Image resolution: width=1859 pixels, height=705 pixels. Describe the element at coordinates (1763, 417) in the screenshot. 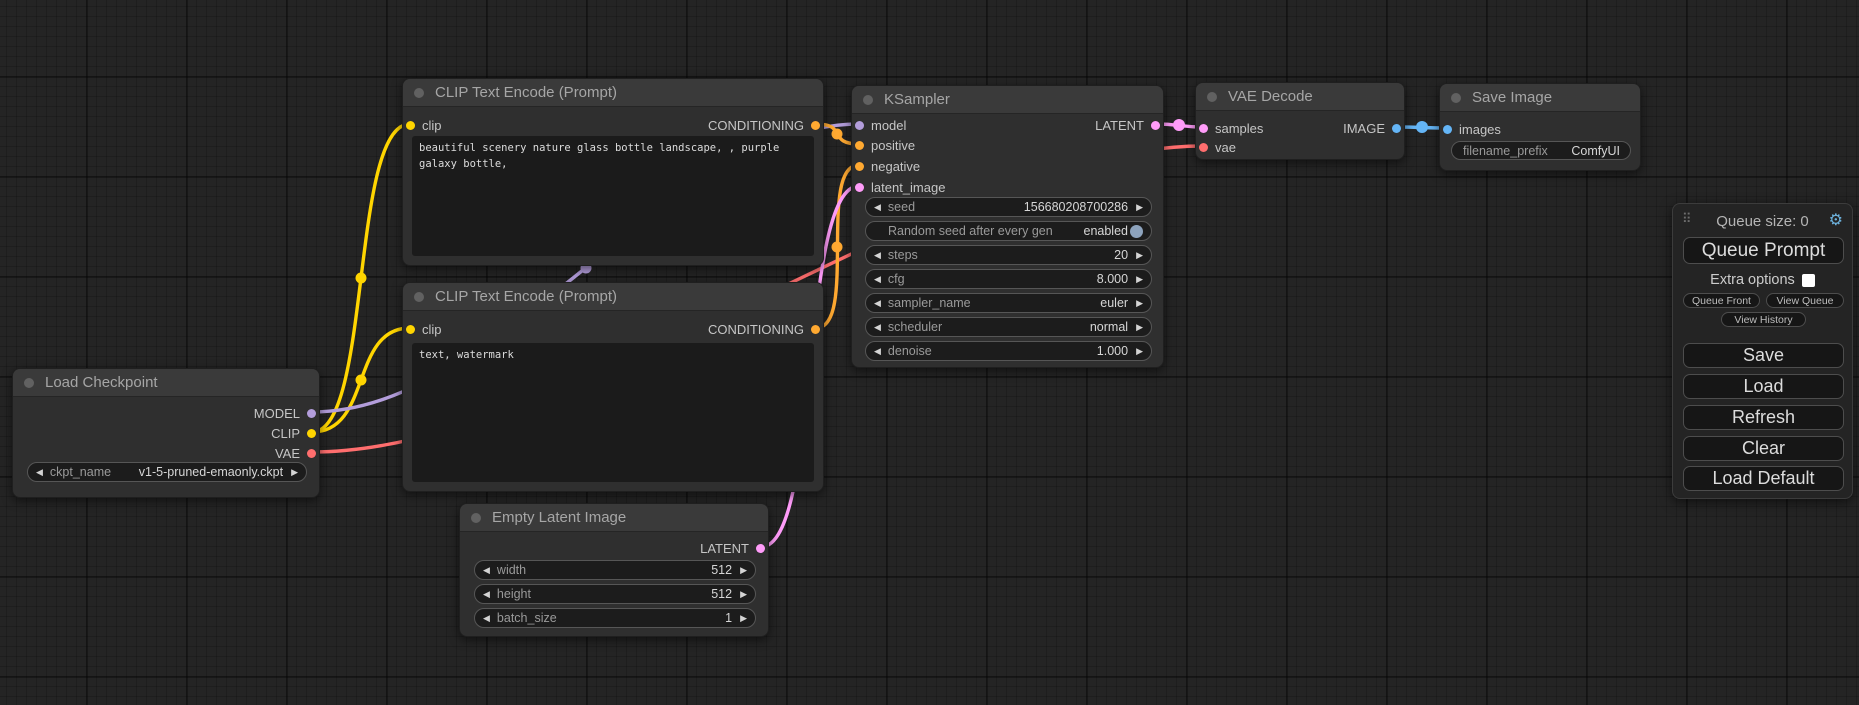

I see `refresh-button: Refresh` at that location.